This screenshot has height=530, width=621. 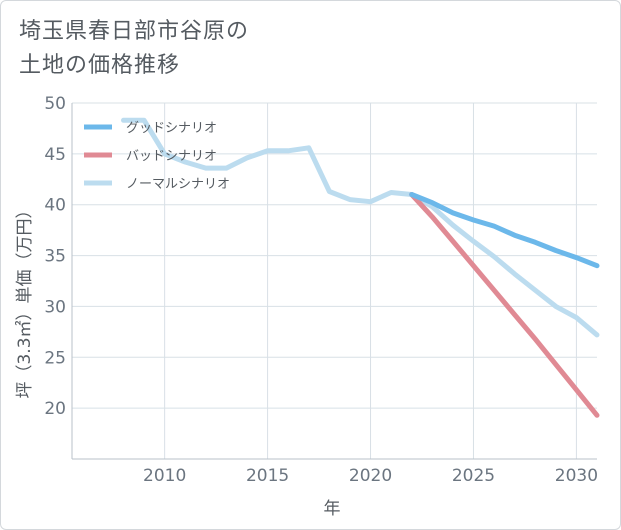 I want to click on y-tick-label-30: 30, so click(x=55, y=307).